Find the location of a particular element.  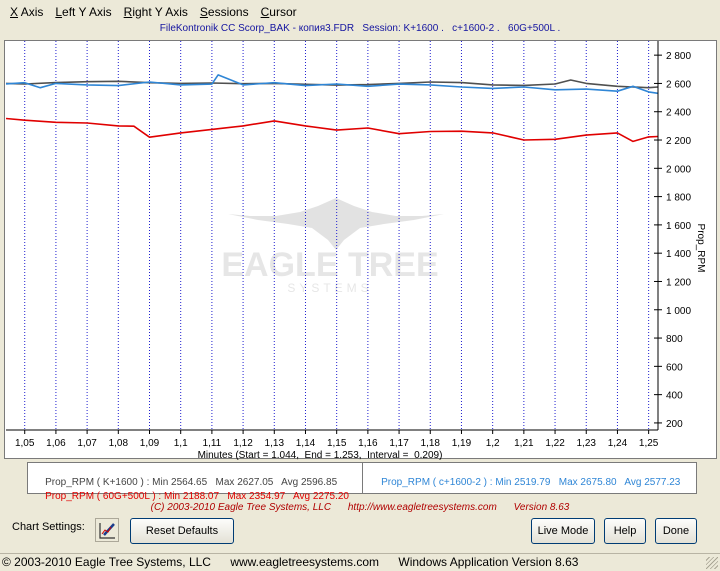

y-tick-label: 1 600 is located at coordinates (678, 226).